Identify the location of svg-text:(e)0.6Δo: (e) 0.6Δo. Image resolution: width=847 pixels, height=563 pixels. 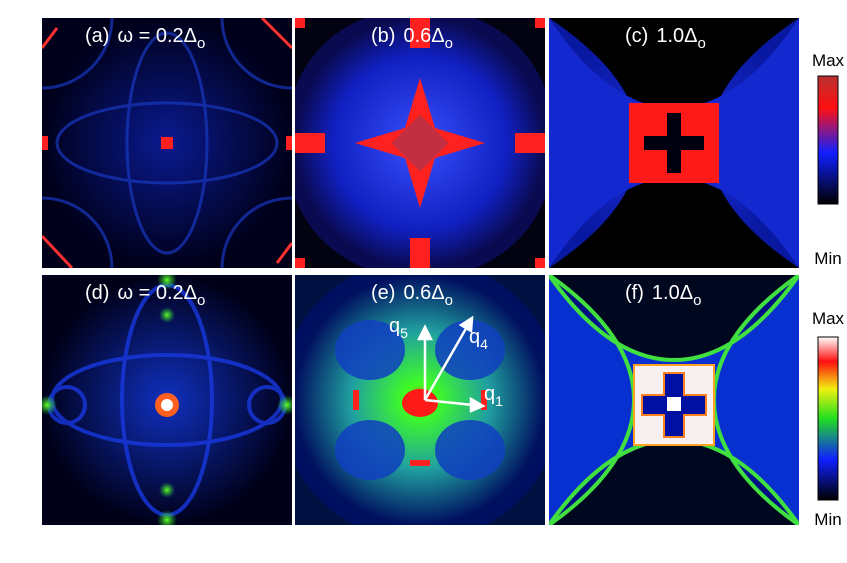
(412, 295).